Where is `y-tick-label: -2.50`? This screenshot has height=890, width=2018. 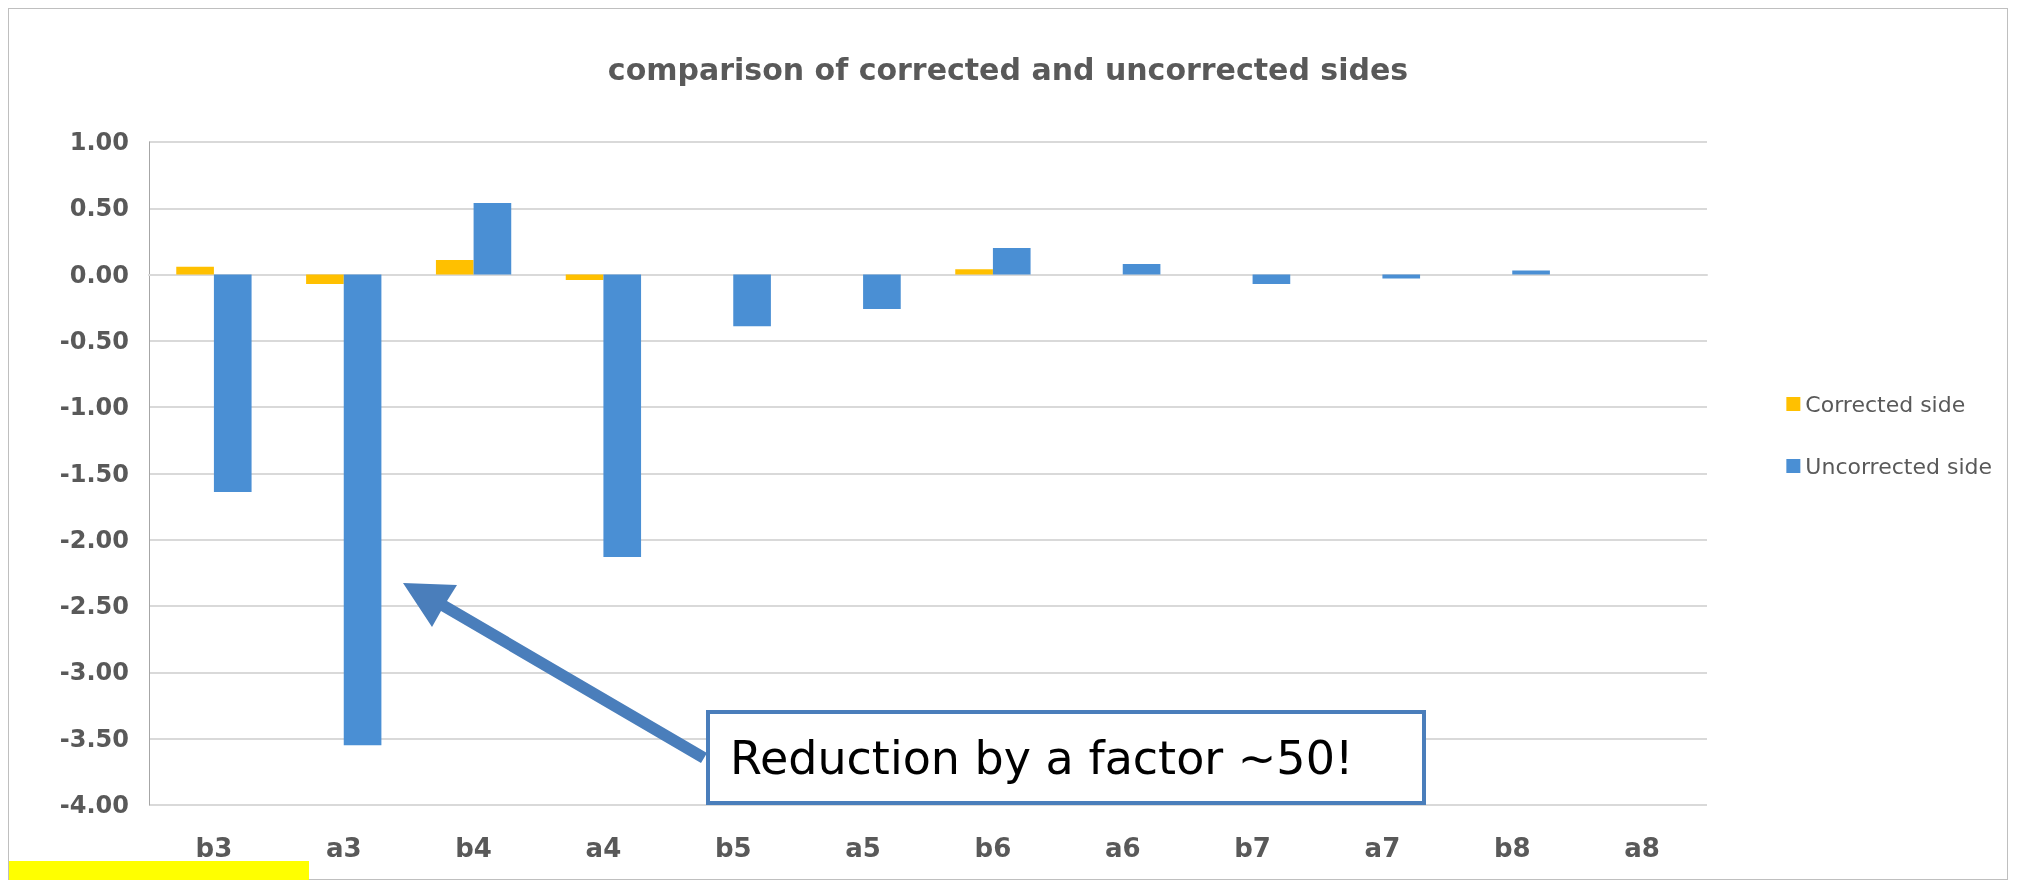 y-tick-label: -2.50 is located at coordinates (94, 606).